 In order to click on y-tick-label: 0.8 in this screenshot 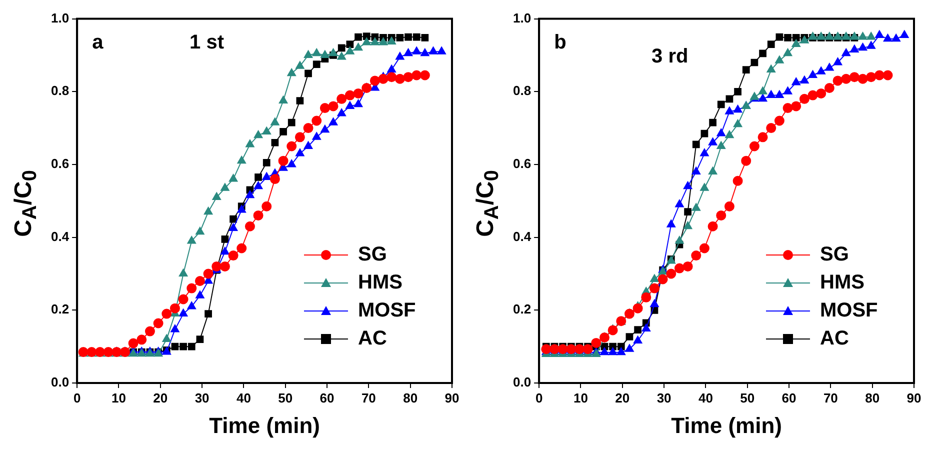, I will do `click(60, 90)`.